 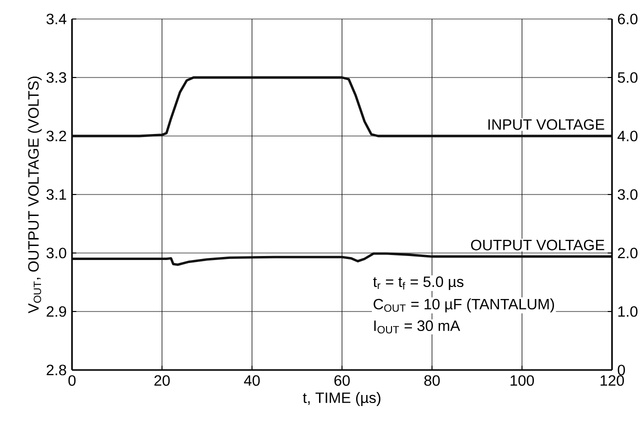 What do you see at coordinates (418, 283) in the screenshot?
I see `annotation: t$_{r}$ = t$_{f}$ = 5.0 µs` at bounding box center [418, 283].